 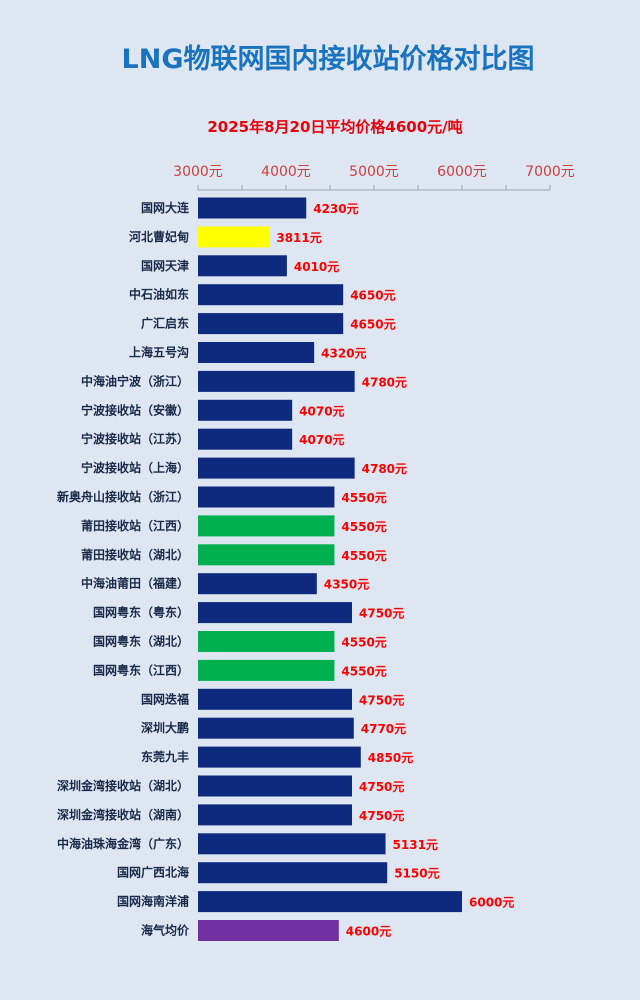 What do you see at coordinates (135, 525) in the screenshot?
I see `category-label: 莆田接收站（江西）` at bounding box center [135, 525].